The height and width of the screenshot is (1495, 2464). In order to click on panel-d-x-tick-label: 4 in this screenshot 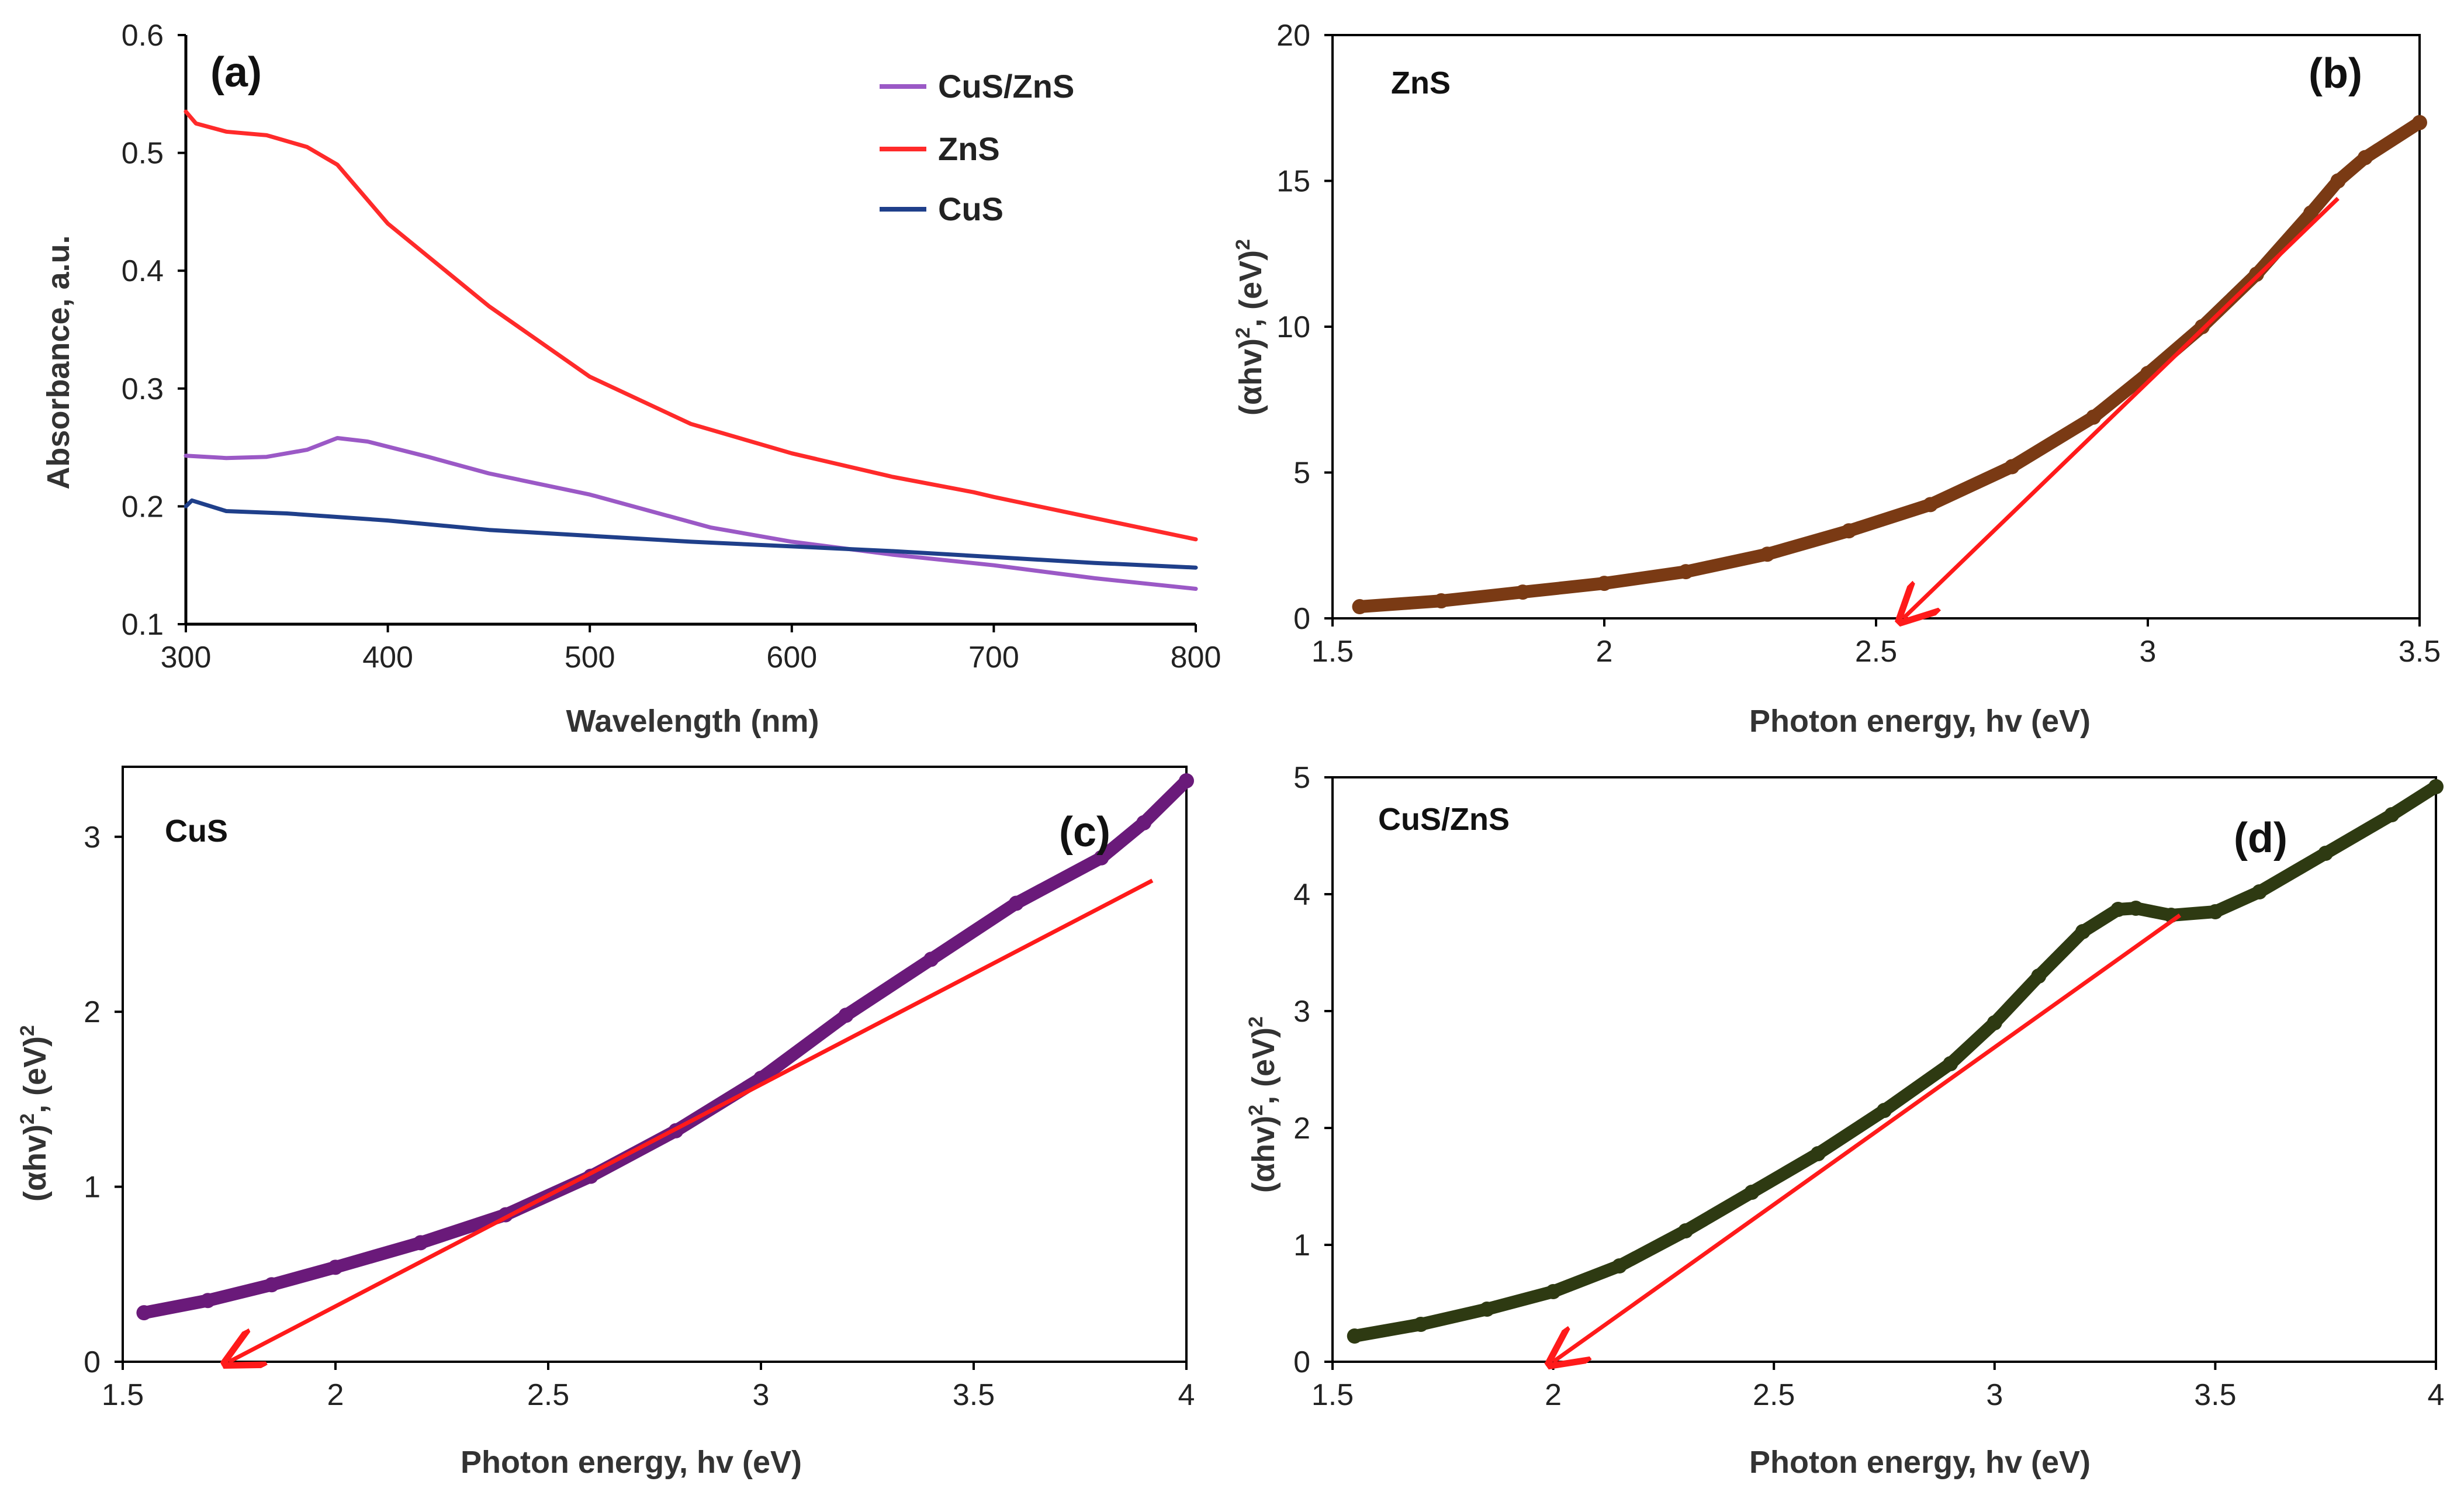, I will do `click(2436, 1395)`.